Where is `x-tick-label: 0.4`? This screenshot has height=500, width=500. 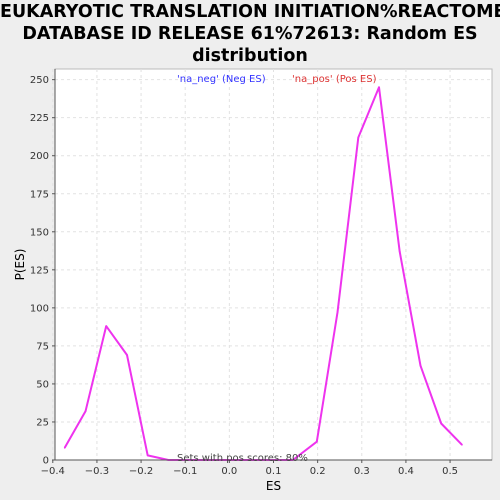
x-tick-label: 0.4 is located at coordinates (406, 471).